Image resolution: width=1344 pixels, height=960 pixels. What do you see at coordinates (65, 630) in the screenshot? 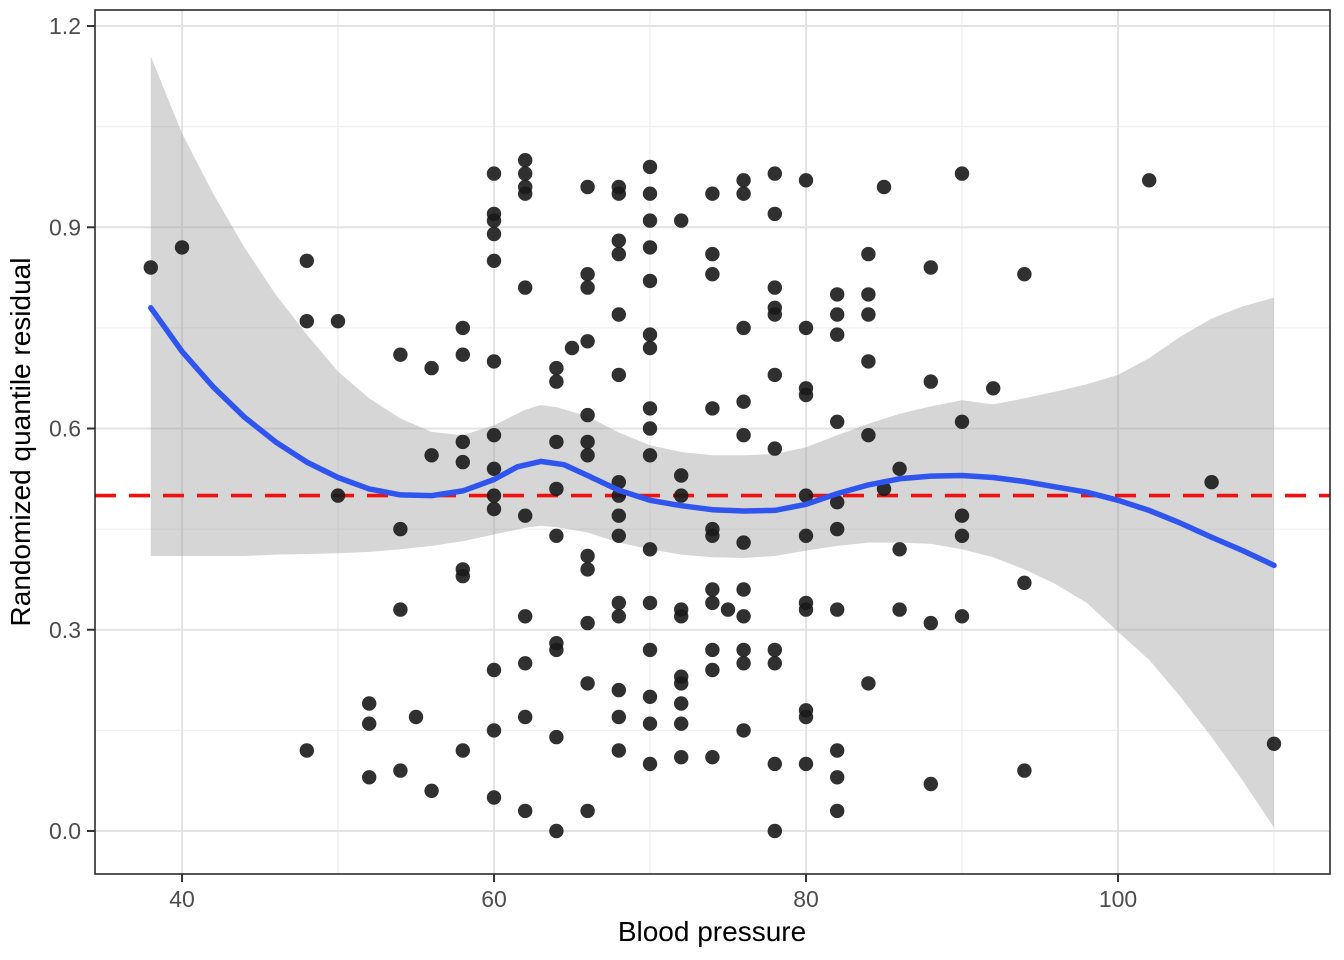
I see `y-tick-label: 0.3` at bounding box center [65, 630].